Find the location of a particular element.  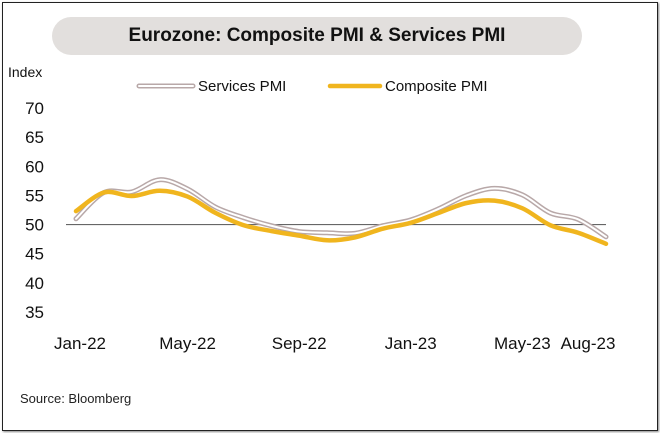

x-tick-label: Jan-23 is located at coordinates (411, 343).